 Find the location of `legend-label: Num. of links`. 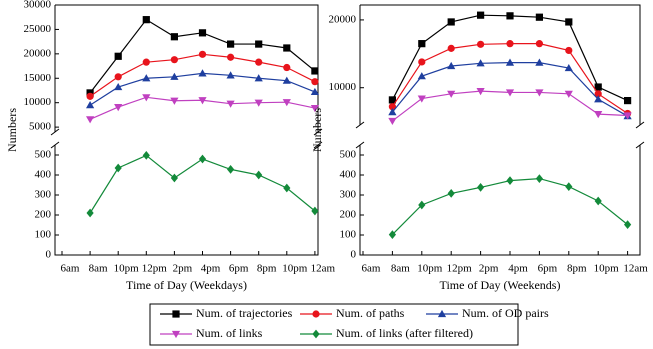

legend-label: Num. of links is located at coordinates (229, 333).